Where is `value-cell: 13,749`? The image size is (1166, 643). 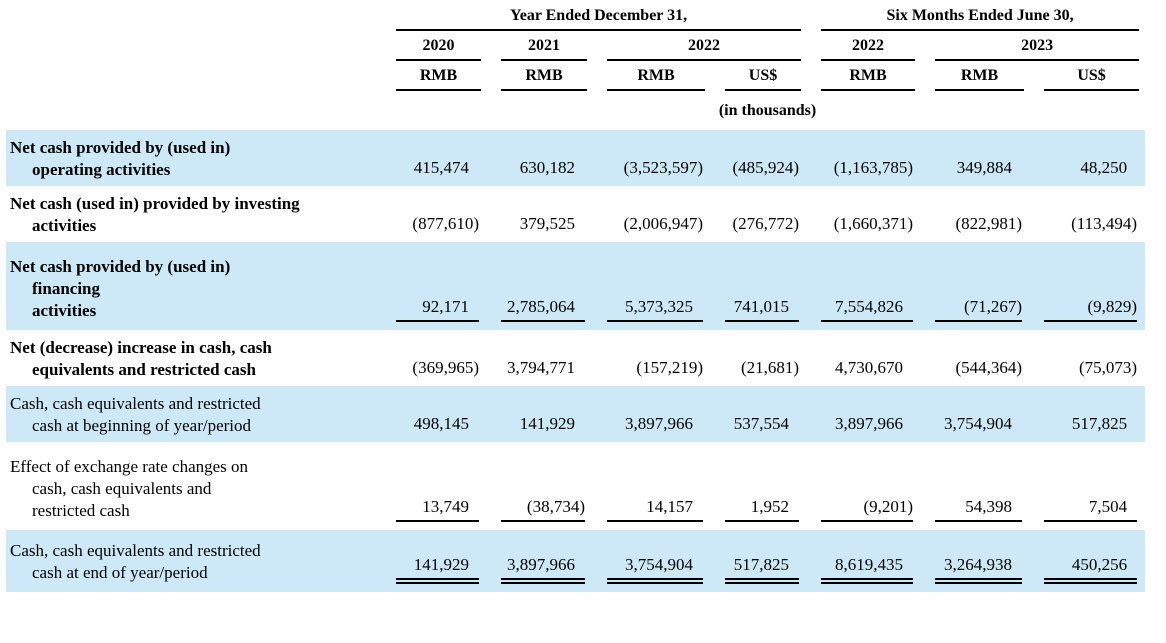
value-cell: 13,749 is located at coordinates (434, 486).